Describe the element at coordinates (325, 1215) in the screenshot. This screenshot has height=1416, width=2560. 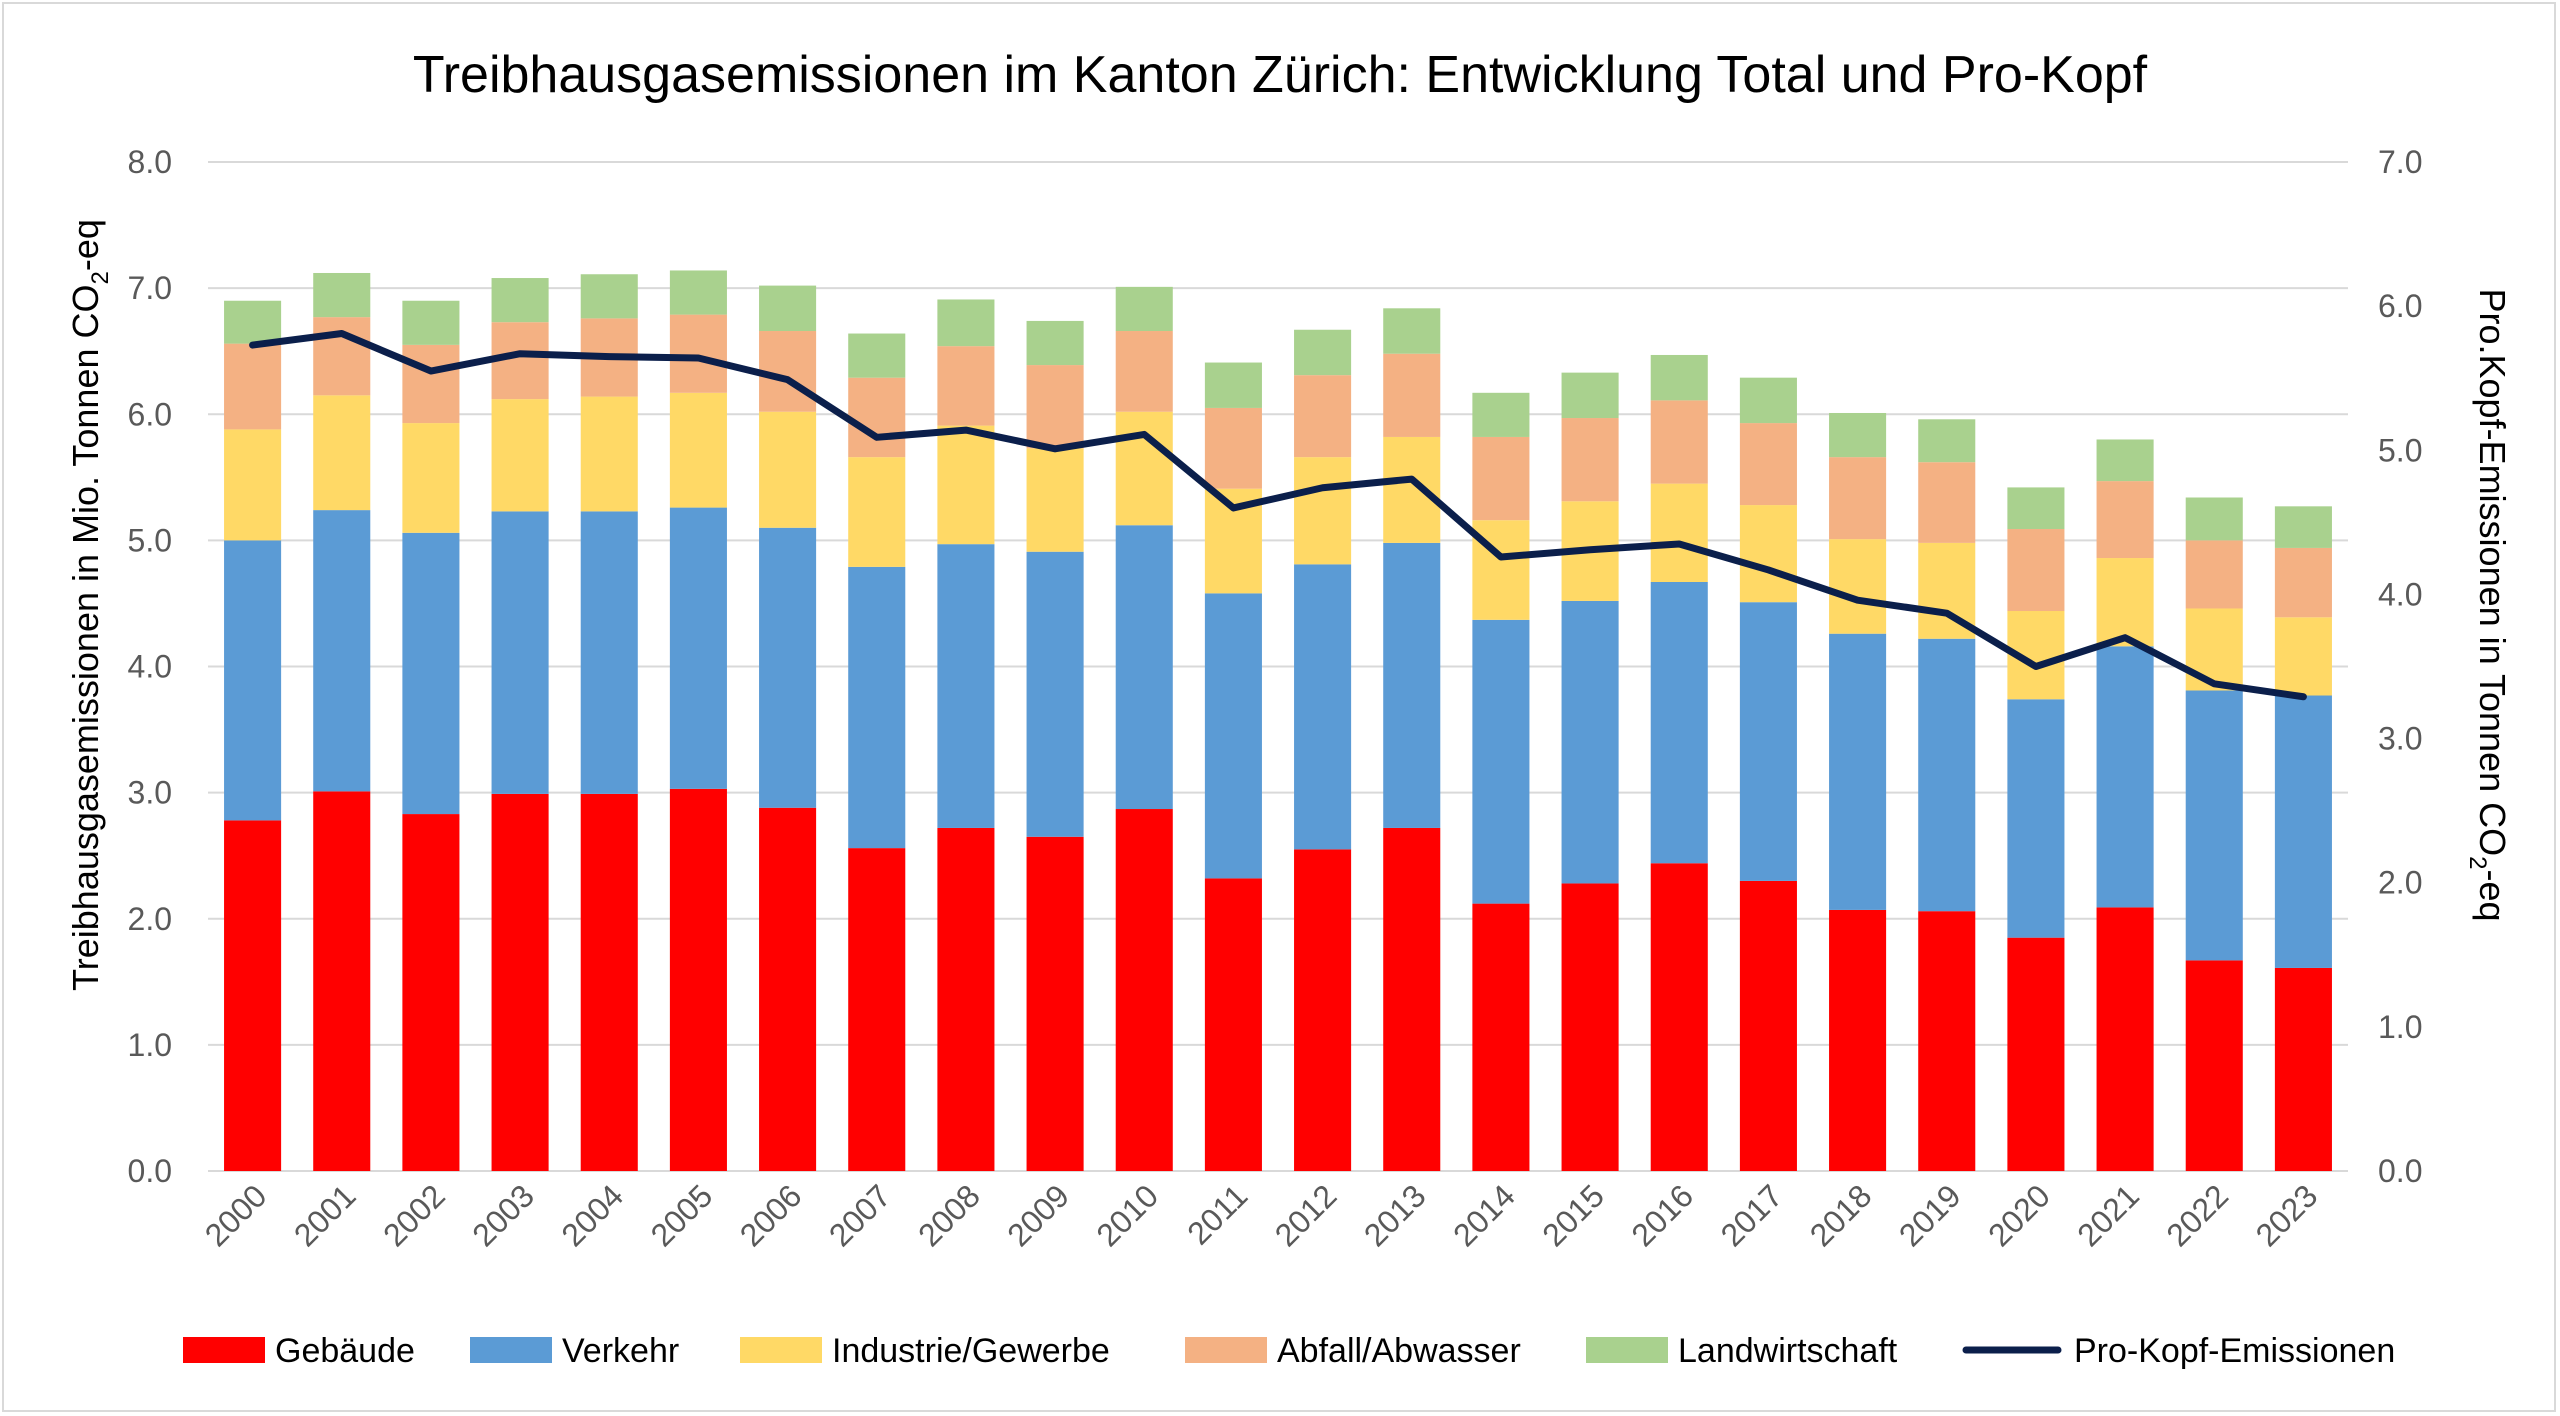
I see `x-tick-label: 2001` at that location.